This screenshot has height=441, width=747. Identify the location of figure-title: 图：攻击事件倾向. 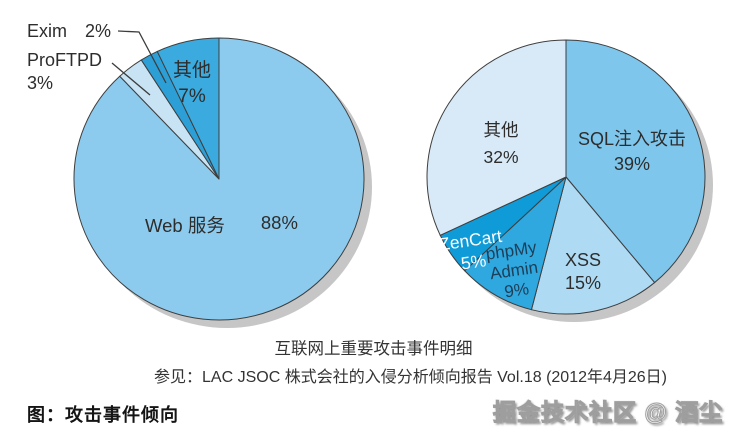
(103, 415).